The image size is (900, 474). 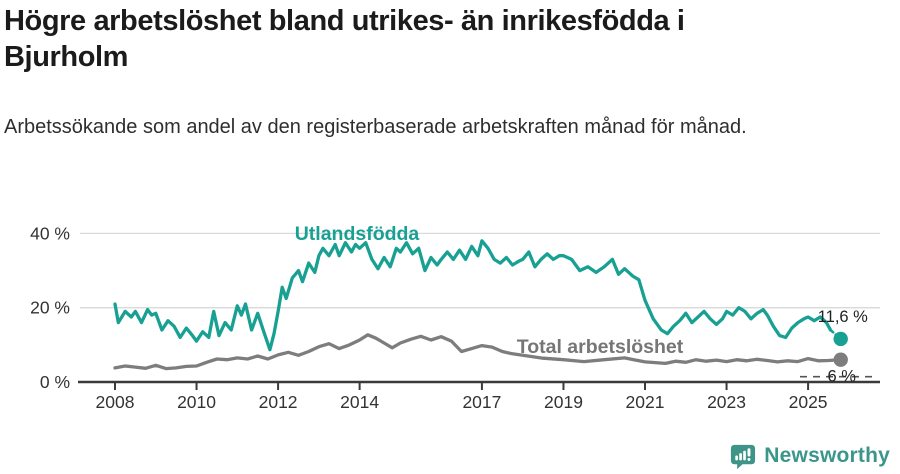 I want to click on series-name-label-0: Utlandsfödda, so click(x=357, y=234).